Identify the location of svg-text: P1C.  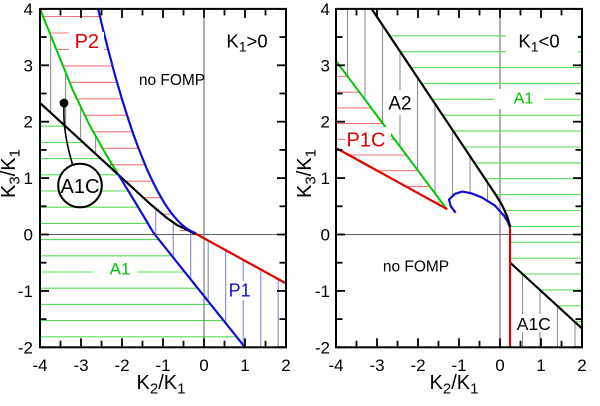
(366, 141).